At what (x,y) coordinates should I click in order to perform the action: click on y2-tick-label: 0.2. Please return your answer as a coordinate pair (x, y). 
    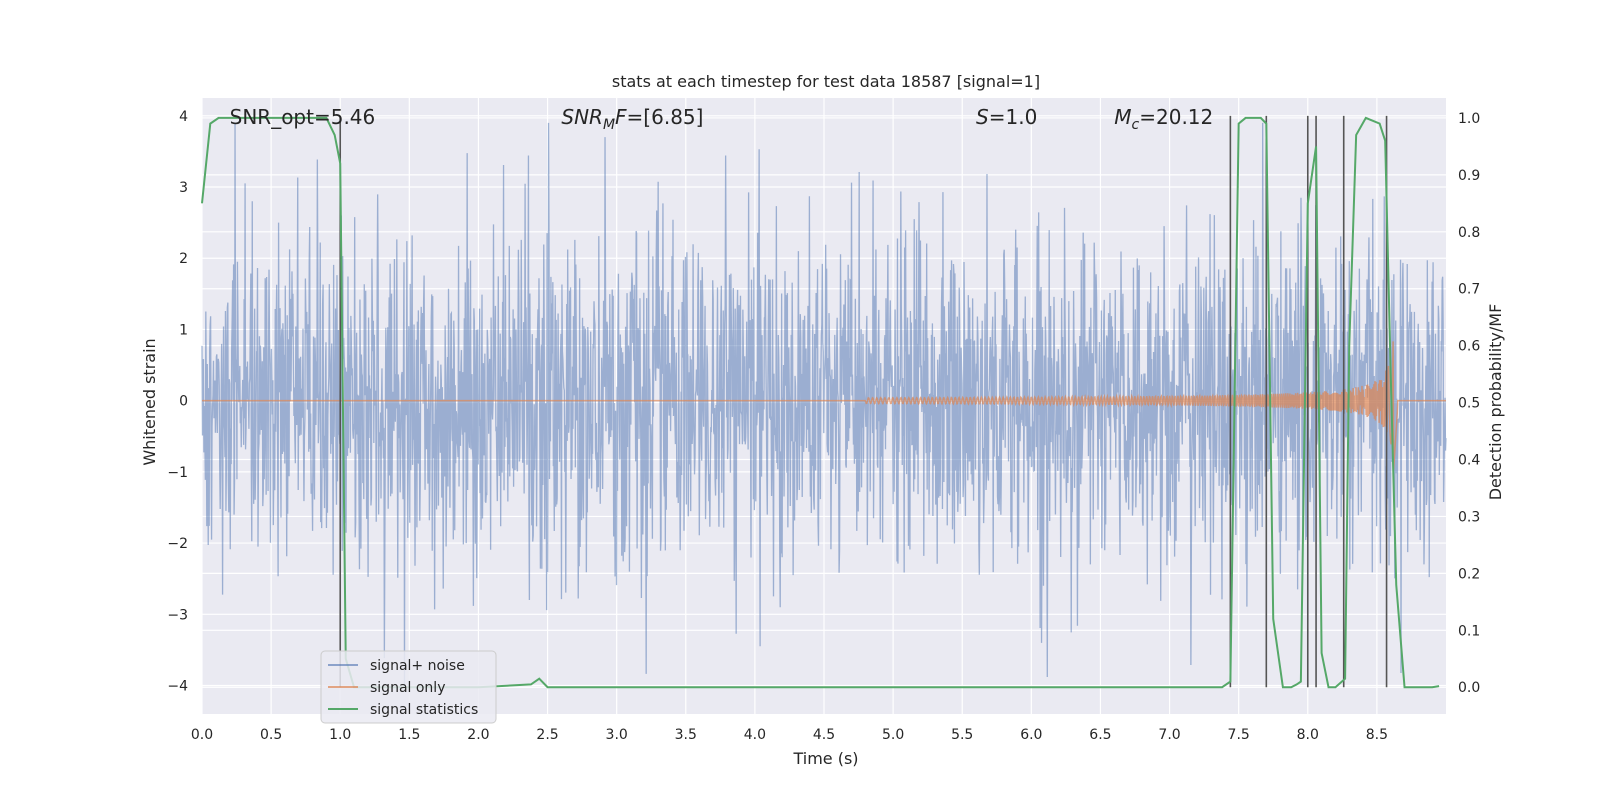
    Looking at the image, I should click on (1469, 574).